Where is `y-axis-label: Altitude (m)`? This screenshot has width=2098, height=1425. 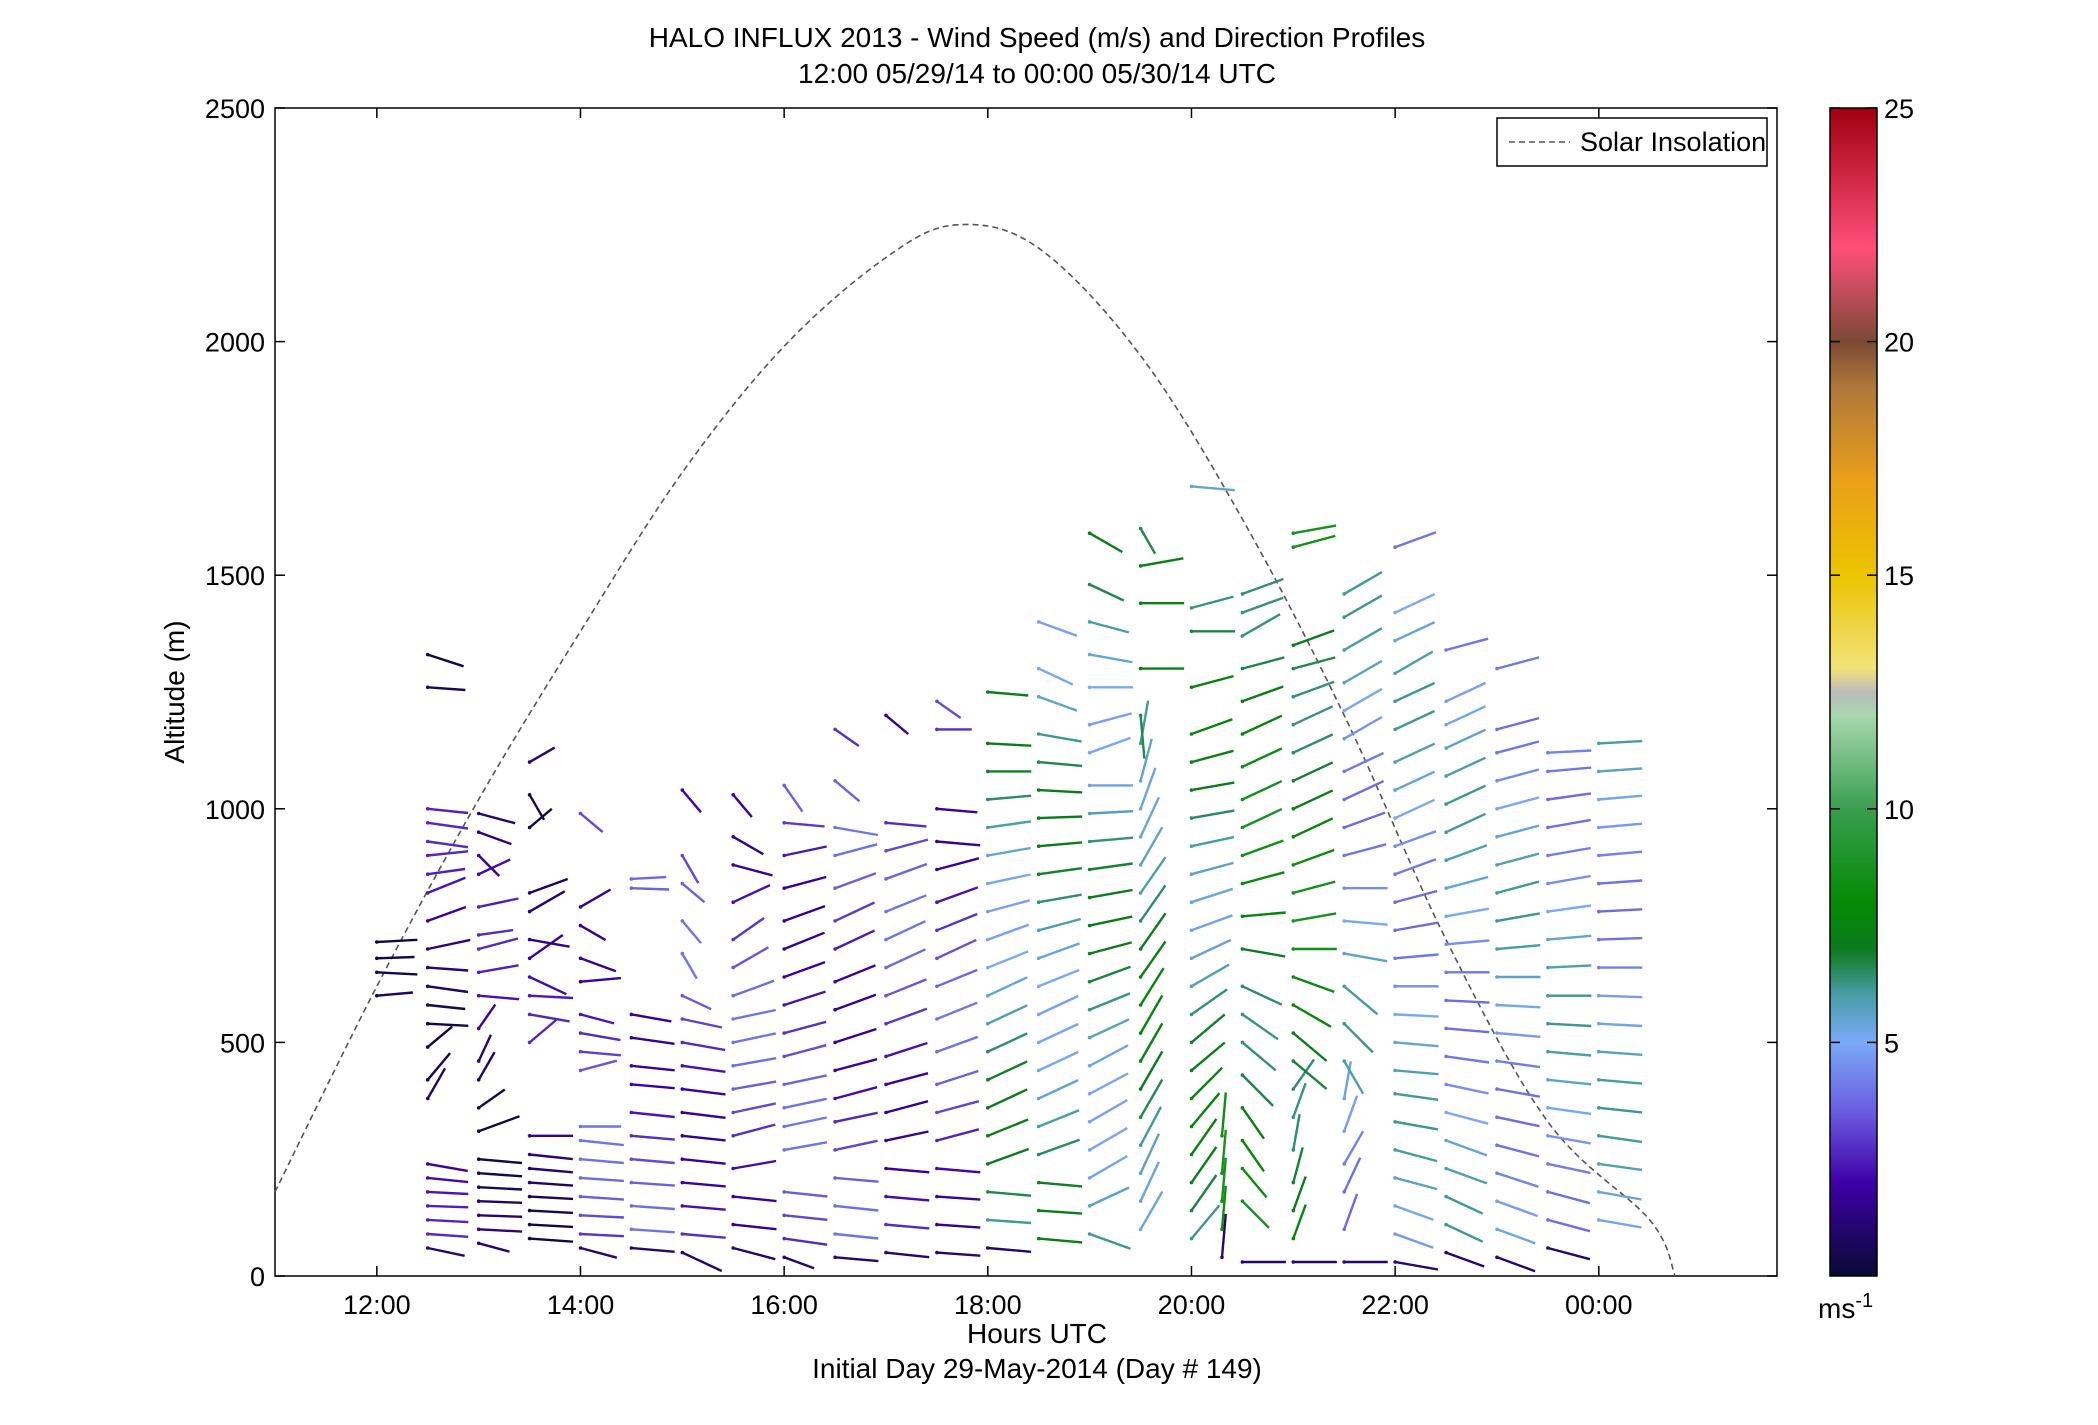
y-axis-label: Altitude (m) is located at coordinates (174, 691).